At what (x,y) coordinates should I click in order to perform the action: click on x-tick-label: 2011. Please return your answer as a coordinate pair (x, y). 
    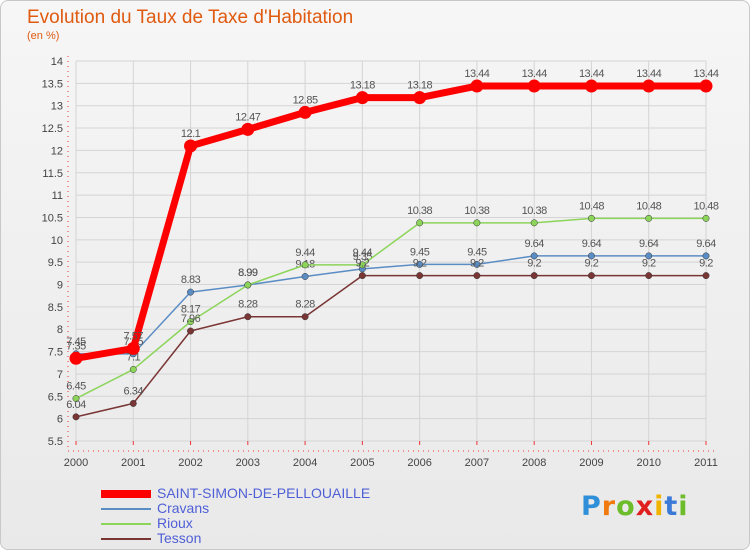
    Looking at the image, I should click on (706, 463).